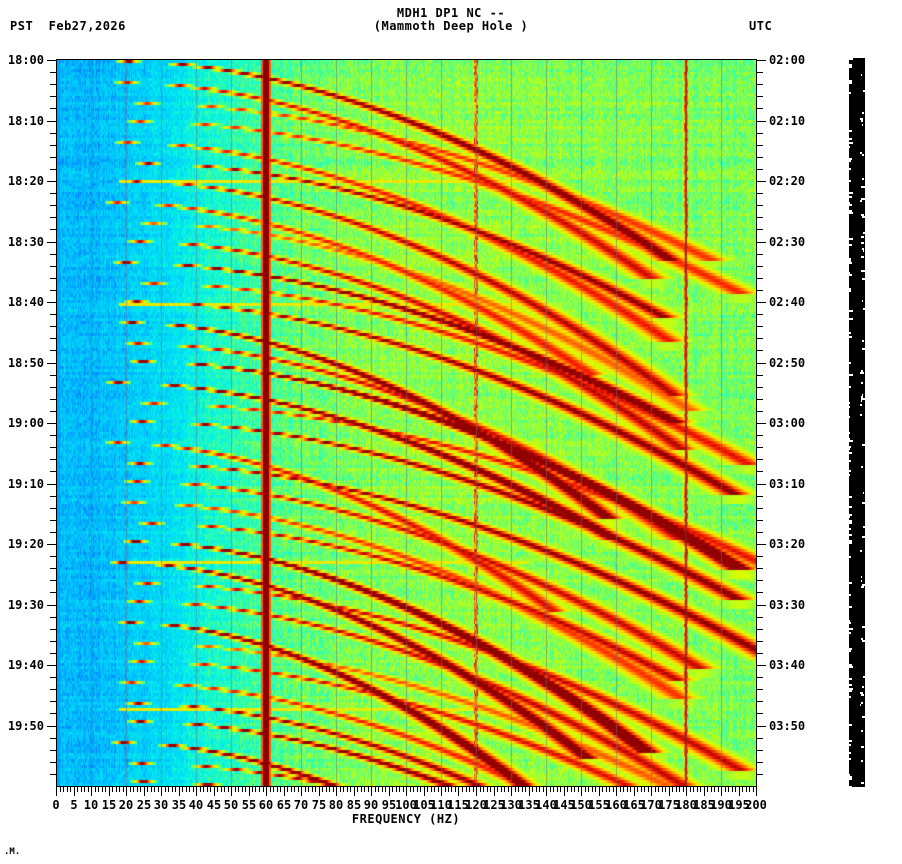 This screenshot has height=864, width=902. Describe the element at coordinates (739, 805) in the screenshot. I see `x-axis-label-frequency: 195` at that location.